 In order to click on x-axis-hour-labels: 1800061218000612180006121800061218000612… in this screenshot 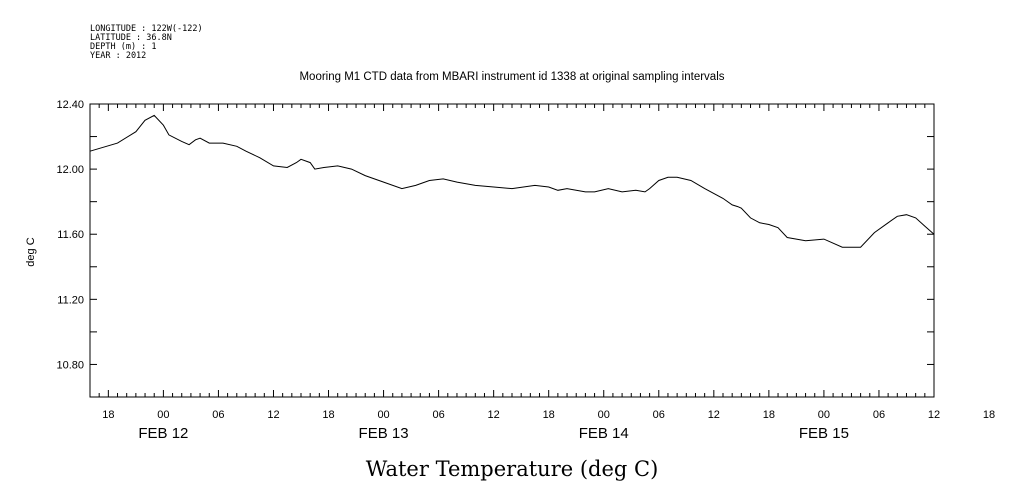, I will do `click(548, 415)`.